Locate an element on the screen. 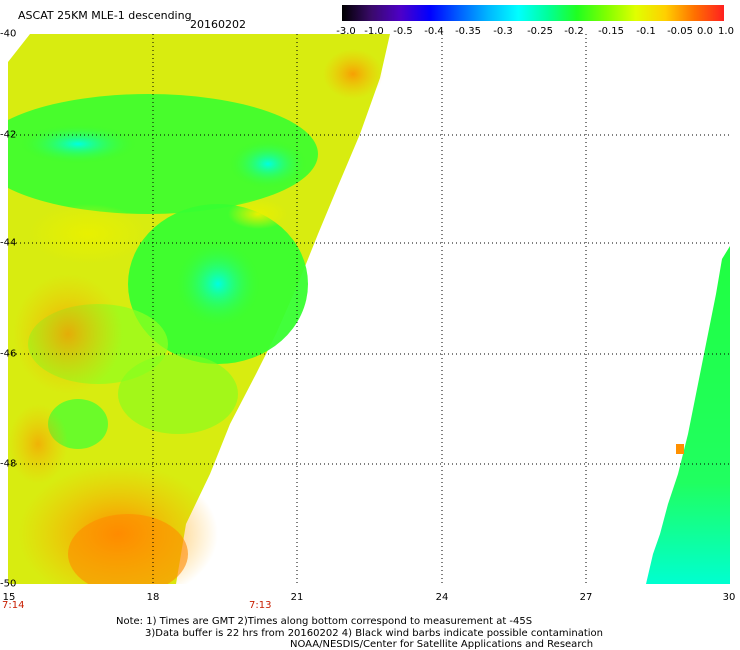 The width and height of the screenshot is (740, 650). lon-label: 30 is located at coordinates (729, 597).